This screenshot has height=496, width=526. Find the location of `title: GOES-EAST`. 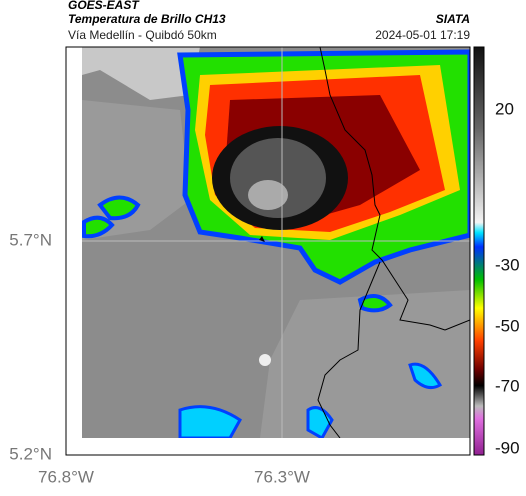

title: GOES-EAST is located at coordinates (104, 6).